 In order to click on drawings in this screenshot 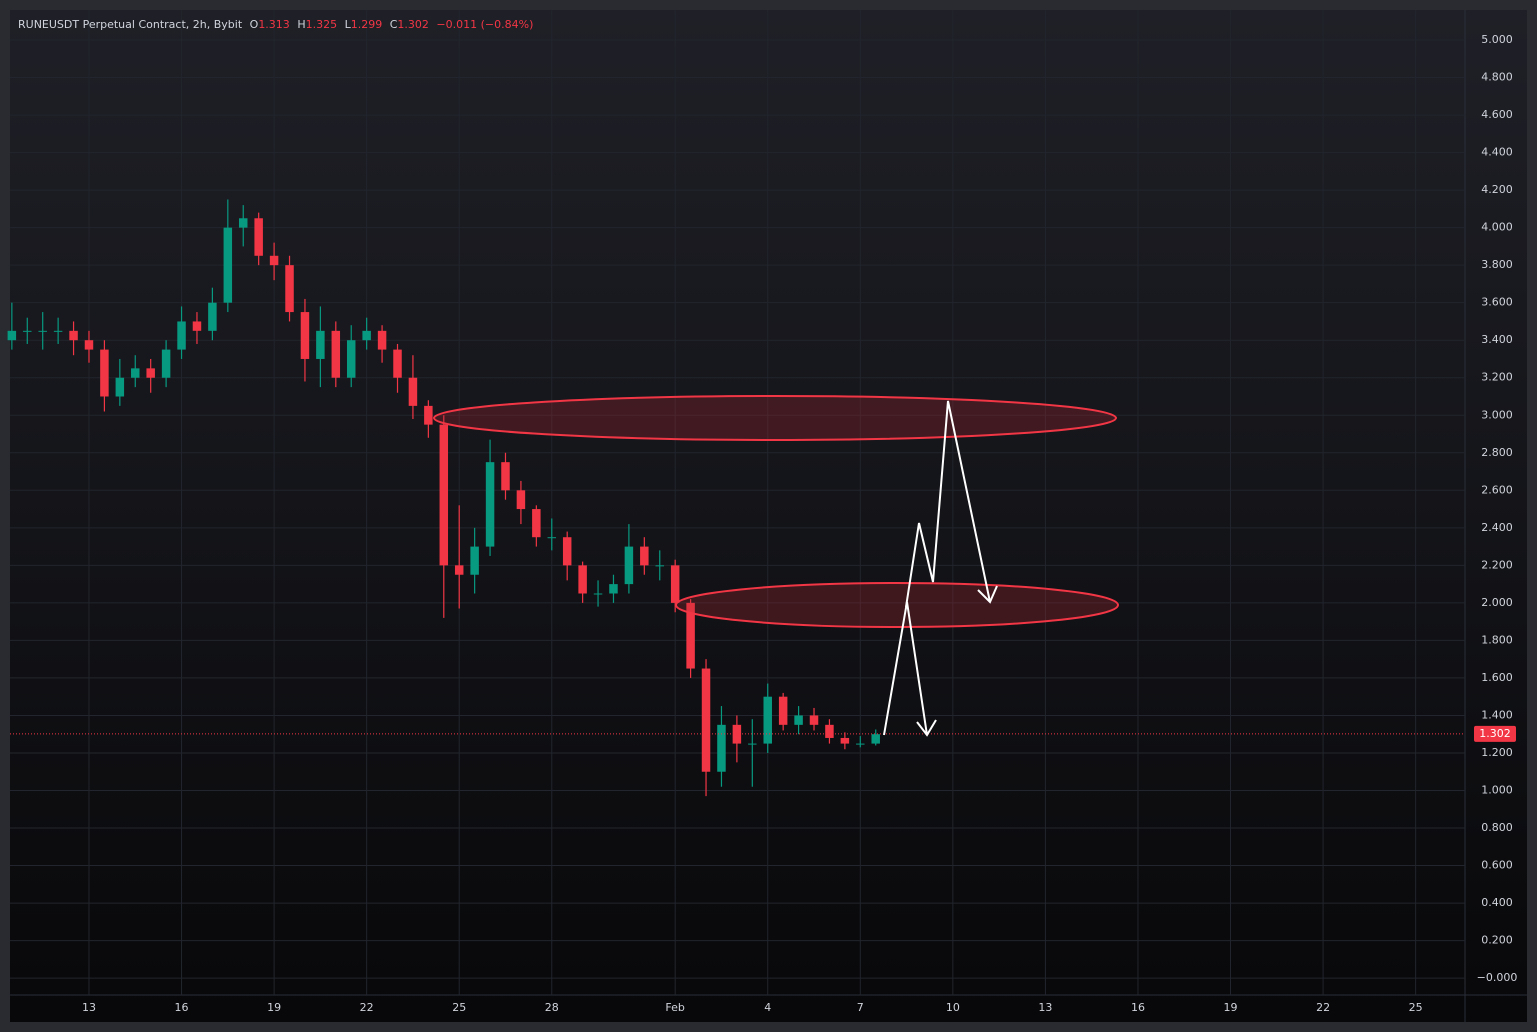, I will do `click(776, 566)`.